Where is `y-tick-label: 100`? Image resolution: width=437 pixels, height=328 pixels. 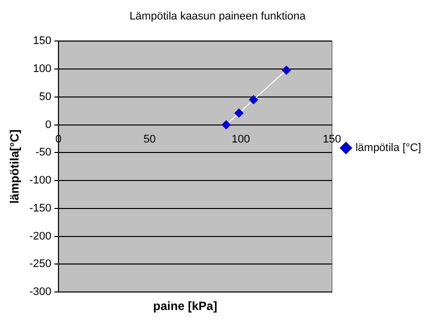 y-tick-label: 100 is located at coordinates (42, 69).